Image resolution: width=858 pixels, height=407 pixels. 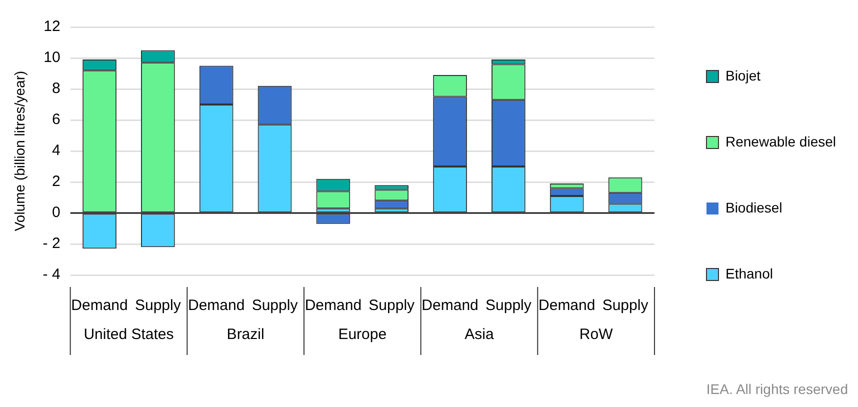 What do you see at coordinates (56, 151) in the screenshot?
I see `y-tick-label: 4` at bounding box center [56, 151].